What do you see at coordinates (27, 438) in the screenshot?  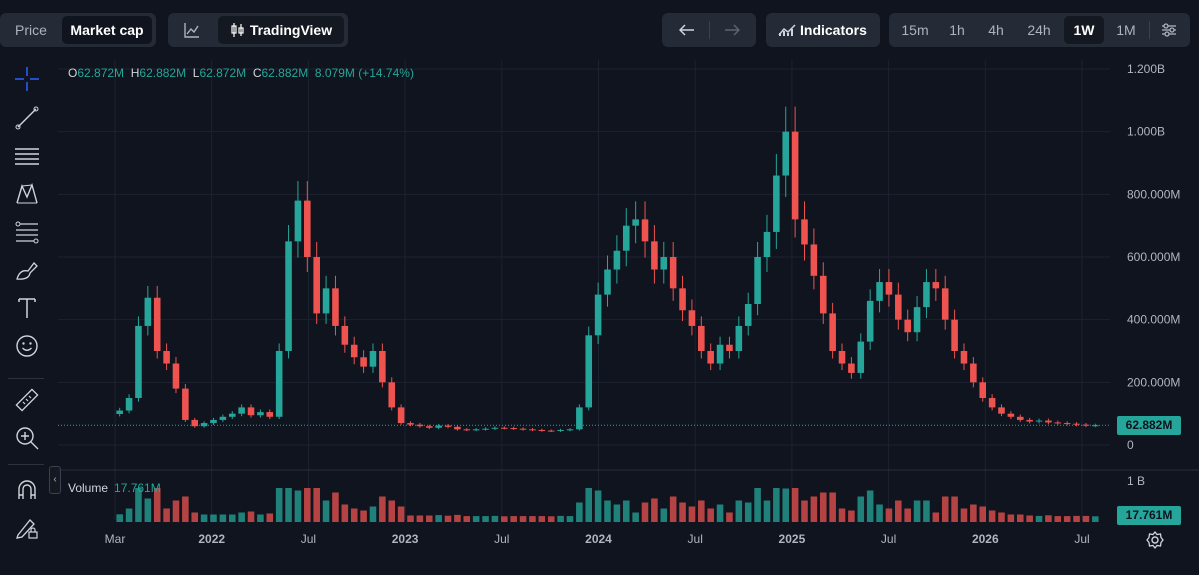 I see `zoom-in-tool` at bounding box center [27, 438].